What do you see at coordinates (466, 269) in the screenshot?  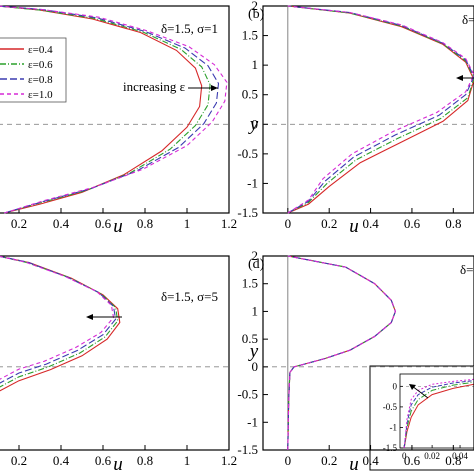 I see `panel-d-params: δ=` at bounding box center [466, 269].